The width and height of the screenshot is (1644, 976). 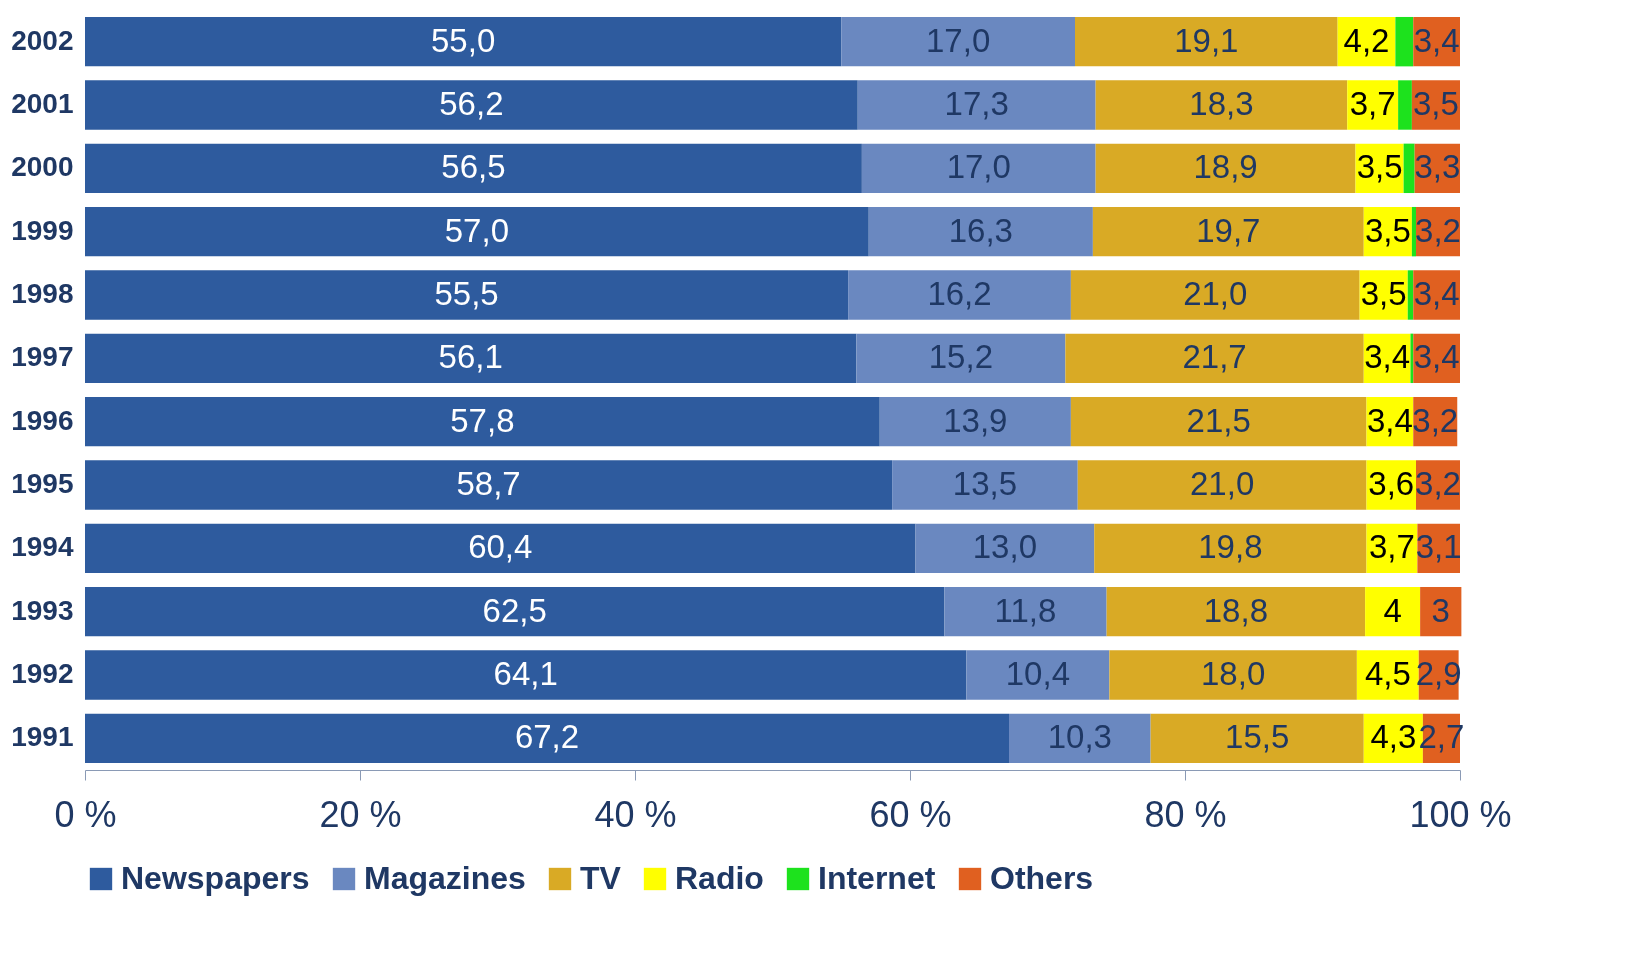 What do you see at coordinates (1392, 610) in the screenshot?
I see `data-label: 4` at bounding box center [1392, 610].